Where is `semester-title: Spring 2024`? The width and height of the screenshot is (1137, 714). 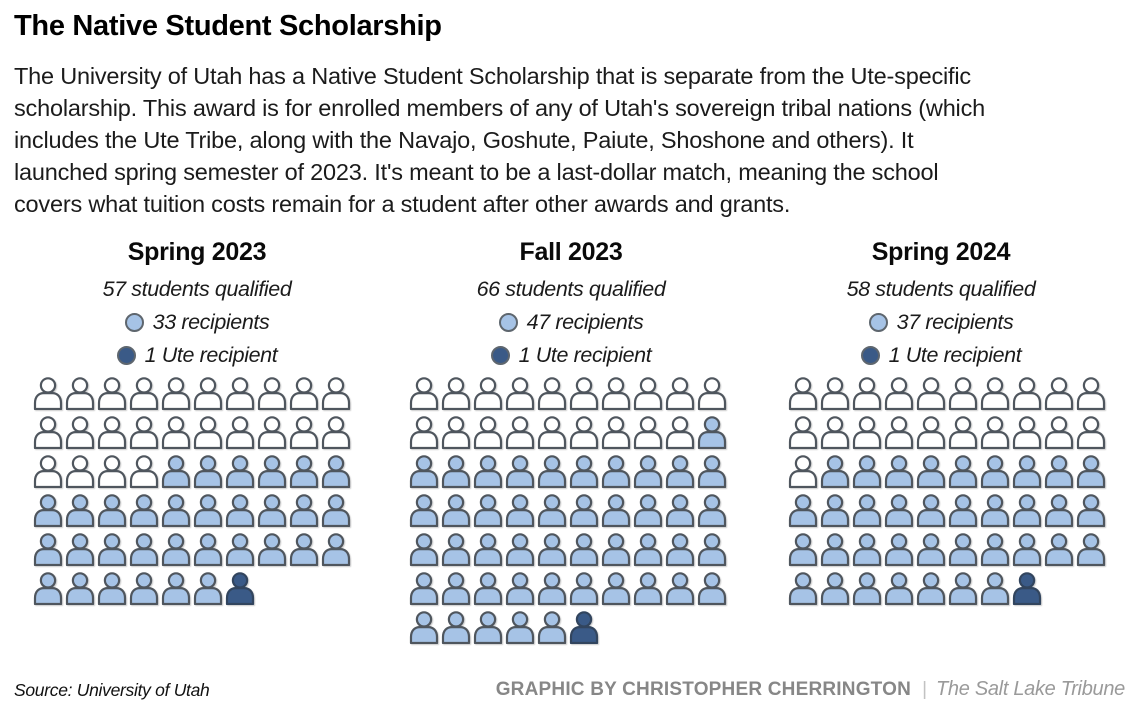 semester-title: Spring 2024 is located at coordinates (941, 252).